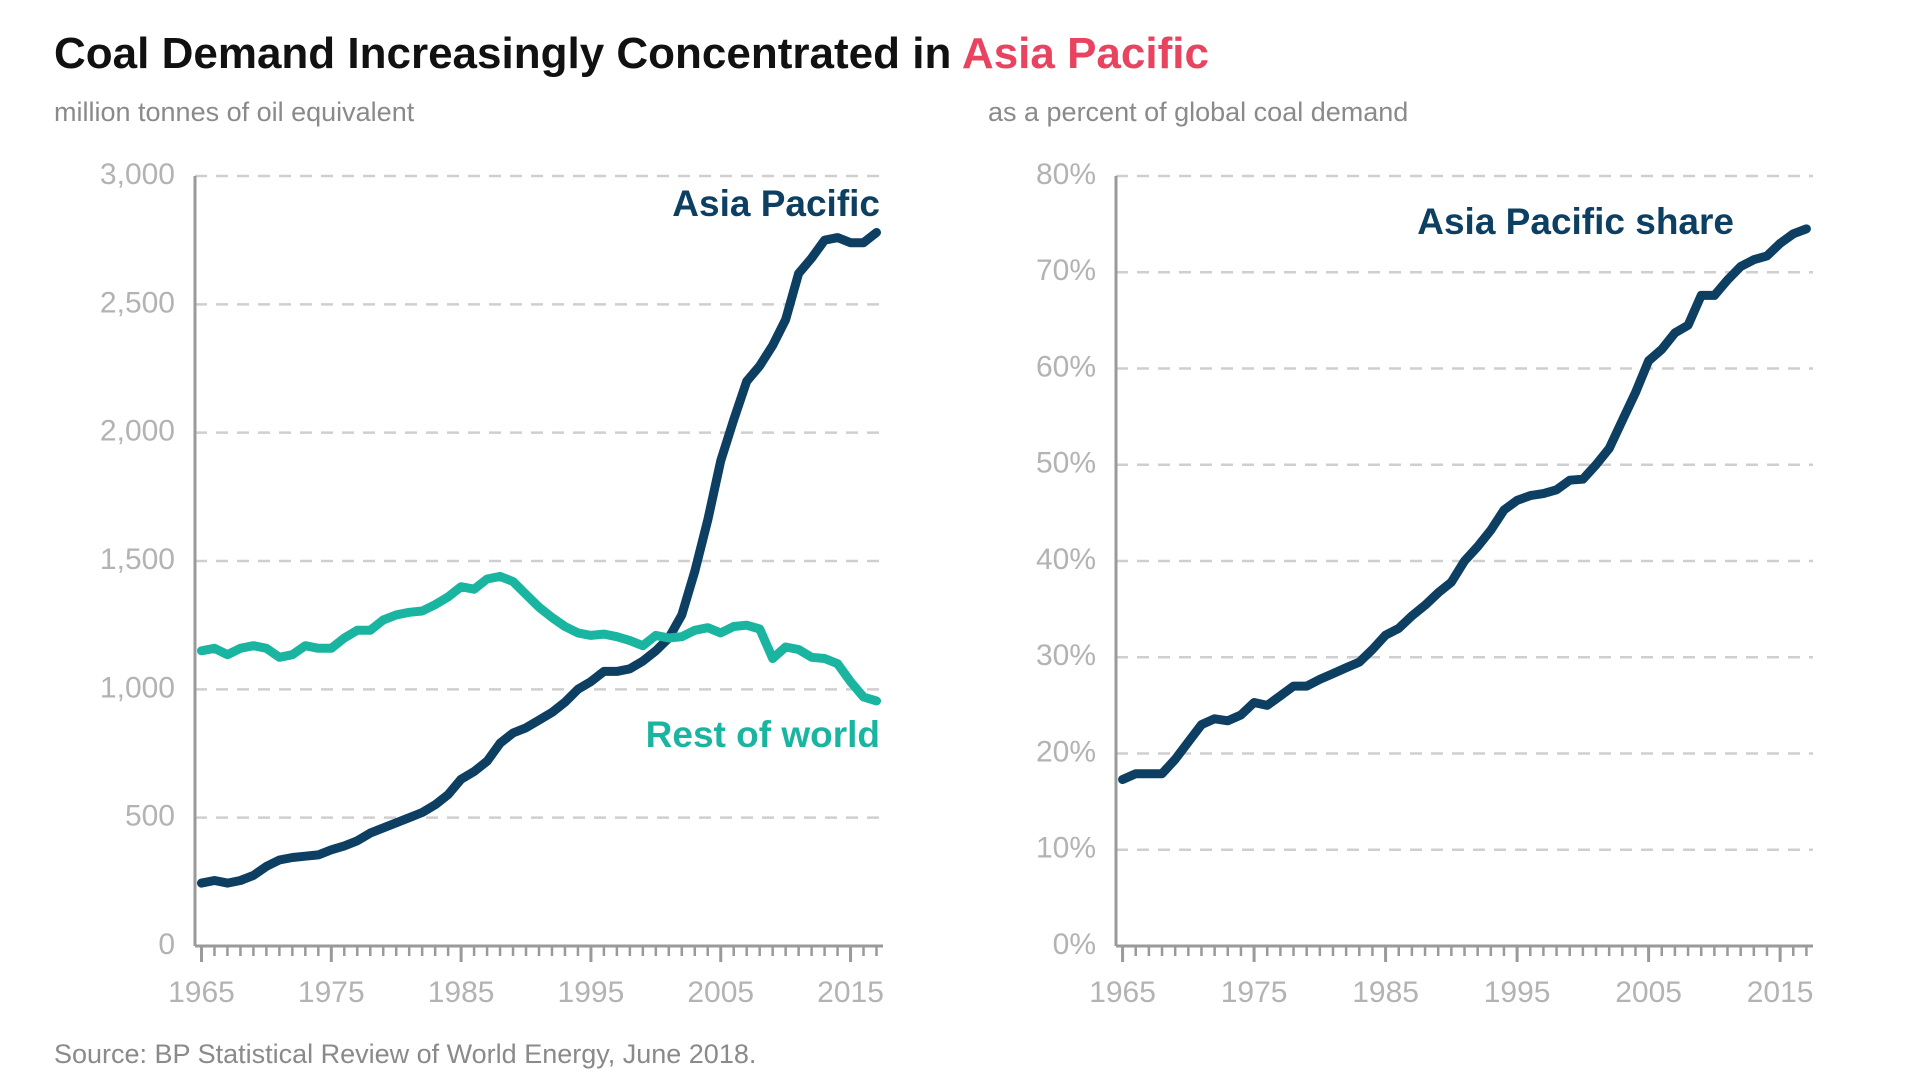 The width and height of the screenshot is (1920, 1080). Describe the element at coordinates (776, 203) in the screenshot. I see `series-label: Asia Pacific` at that location.